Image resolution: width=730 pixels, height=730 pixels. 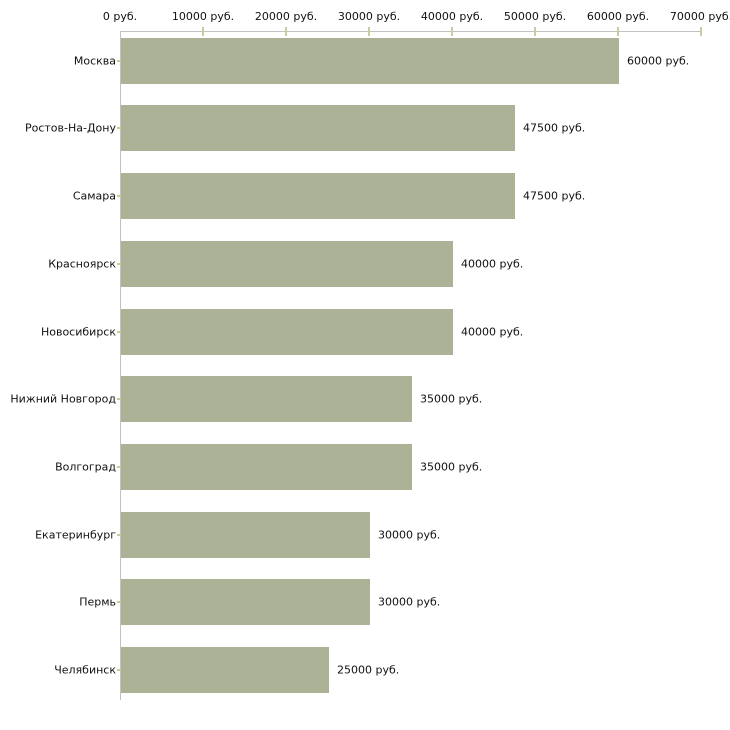 What do you see at coordinates (70, 128) in the screenshot?
I see `category-label: Ростов-На-Дону` at bounding box center [70, 128].